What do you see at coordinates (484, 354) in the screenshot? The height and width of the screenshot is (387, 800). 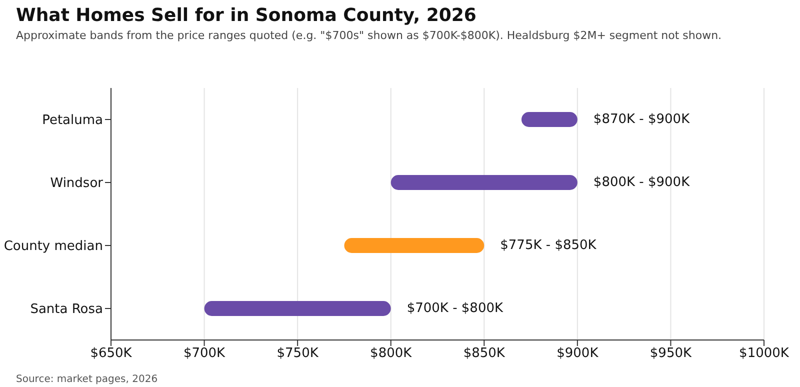 I see `x-tick-label: $850K` at bounding box center [484, 354].